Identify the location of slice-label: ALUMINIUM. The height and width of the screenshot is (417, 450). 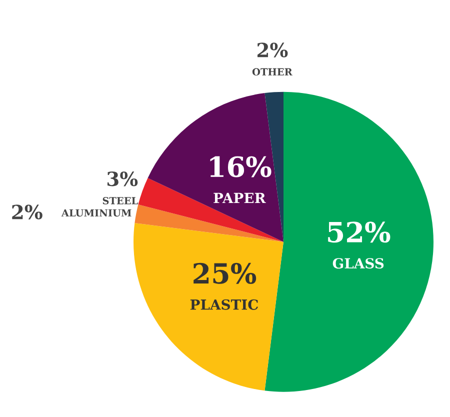
(96, 213).